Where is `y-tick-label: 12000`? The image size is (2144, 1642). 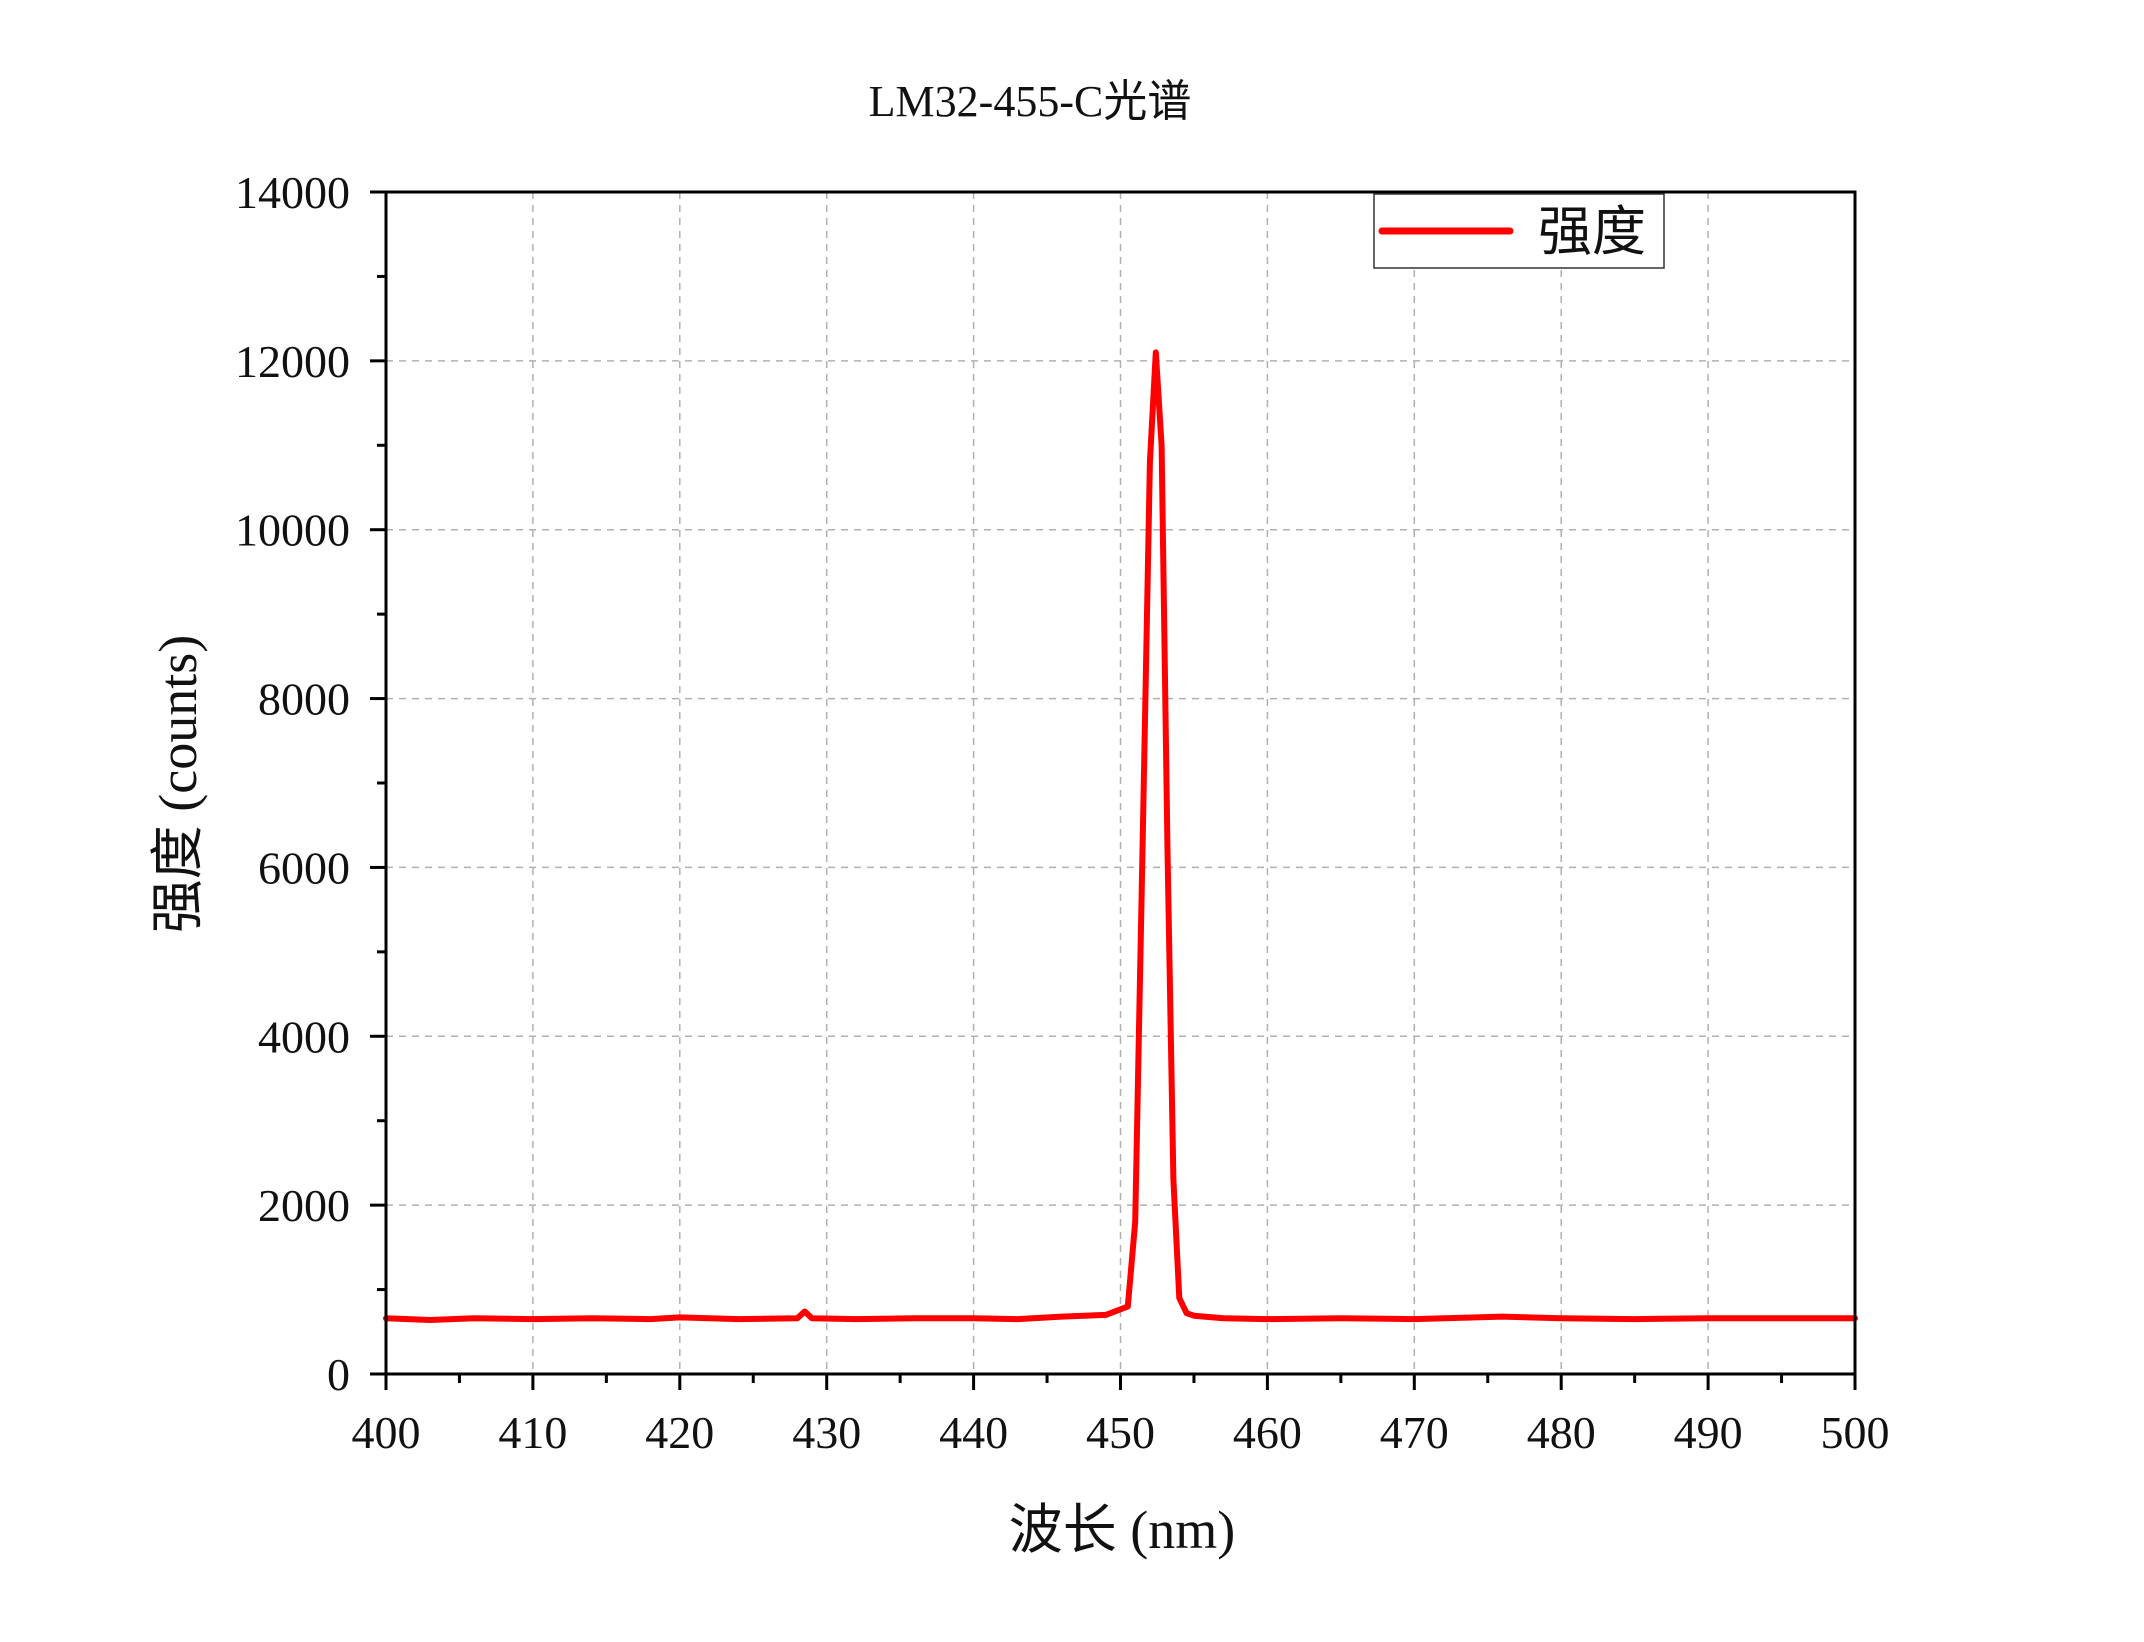 y-tick-label: 12000 is located at coordinates (292, 361).